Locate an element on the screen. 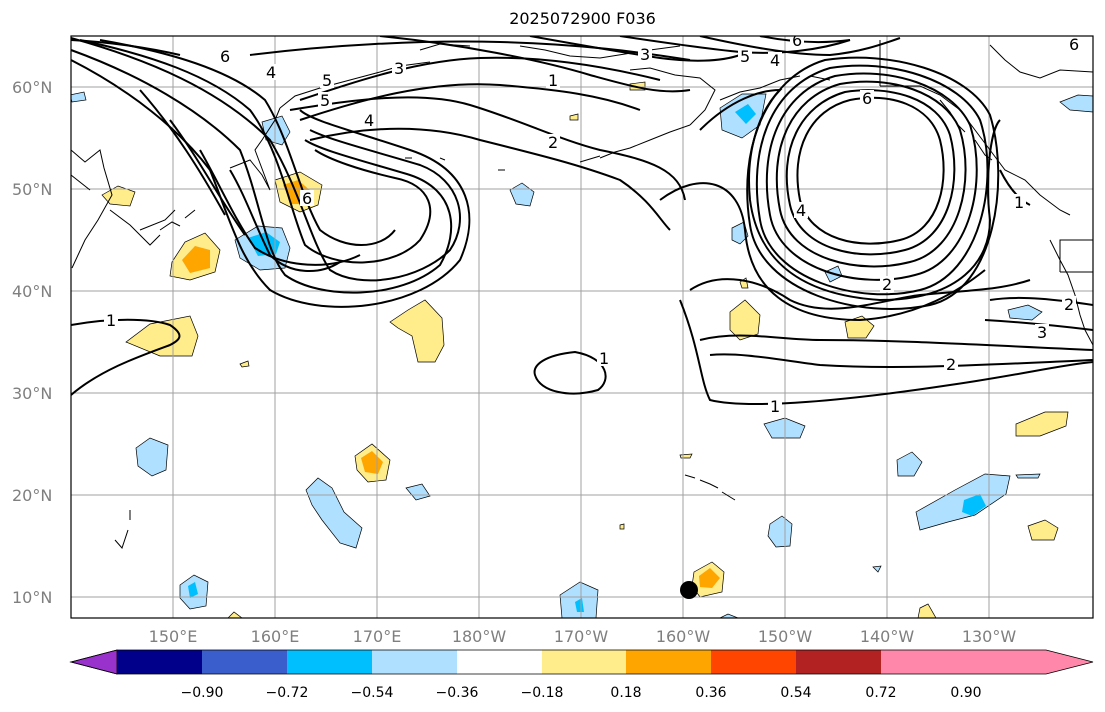 This screenshot has width=1105, height=712. lat-label: 30°N is located at coordinates (32, 393).